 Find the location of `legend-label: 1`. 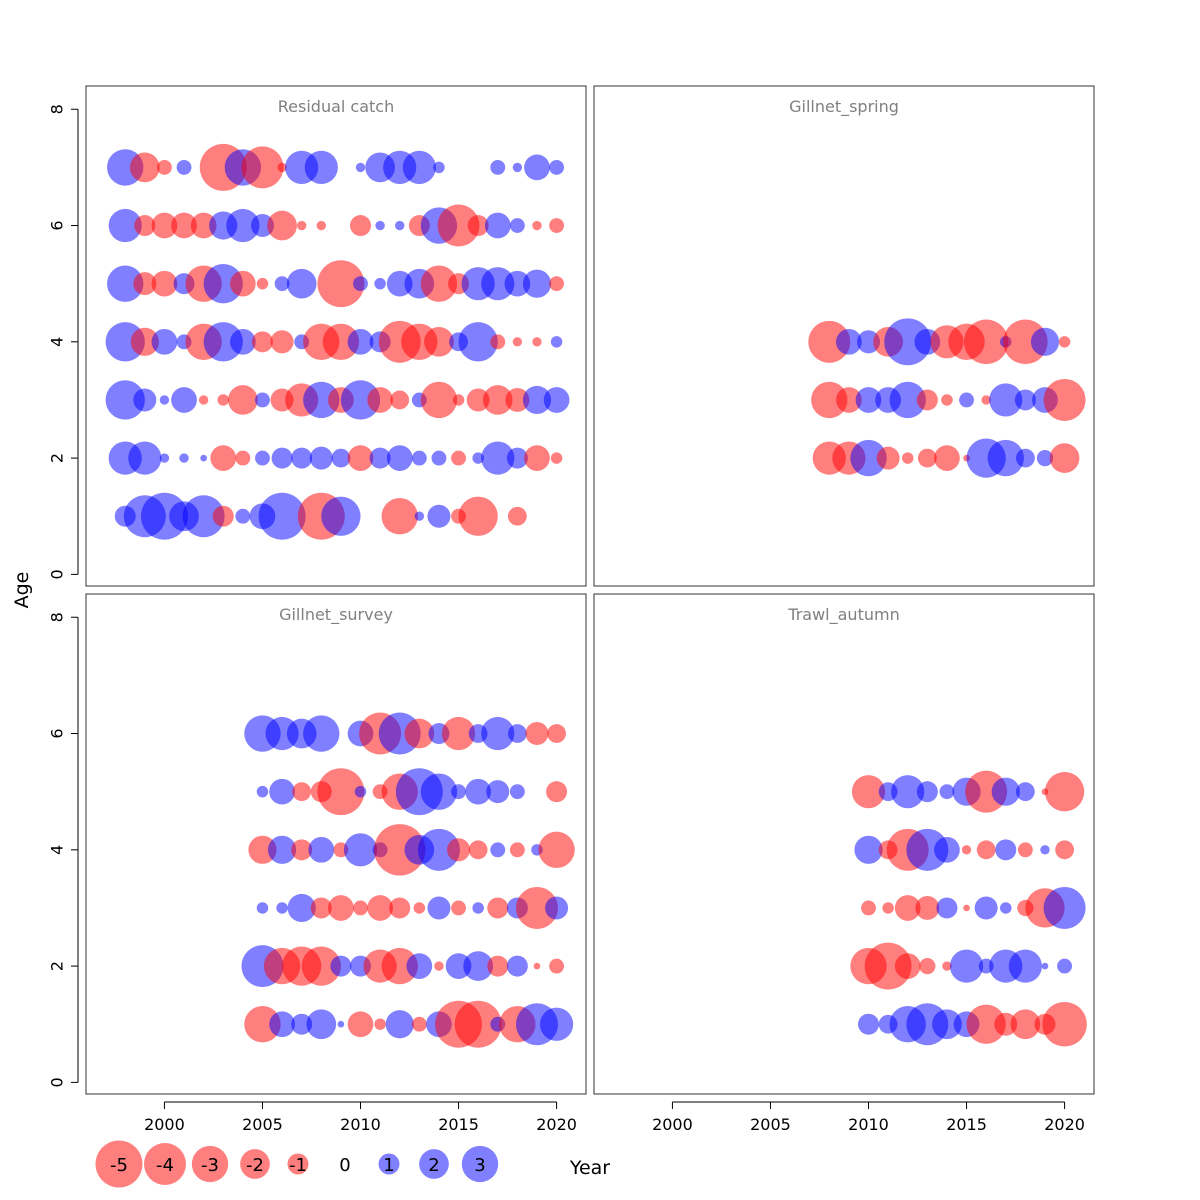

legend-label: 1 is located at coordinates (388, 1165).